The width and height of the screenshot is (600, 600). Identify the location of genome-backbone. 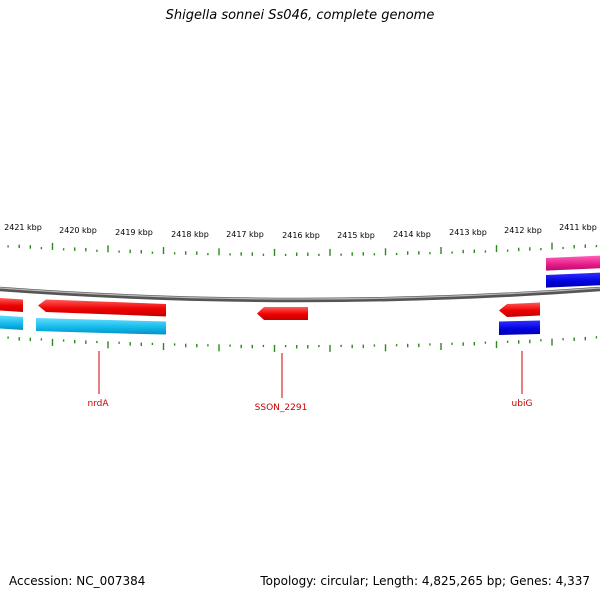
(300, 294).